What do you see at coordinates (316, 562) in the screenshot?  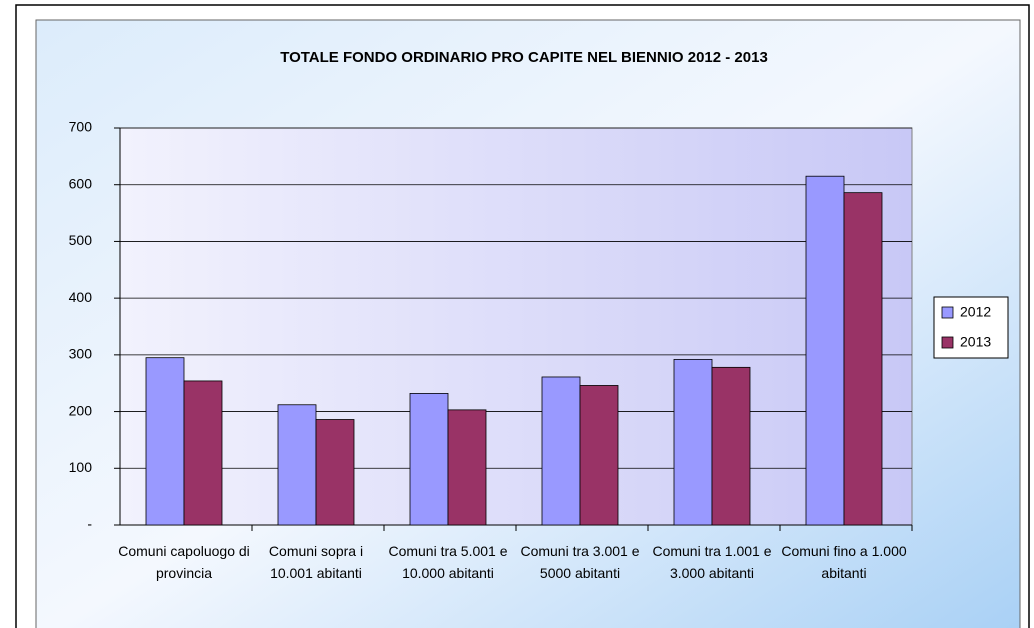 I see `x-tick-label: Comuni sopra i 10.001 abitanti` at bounding box center [316, 562].